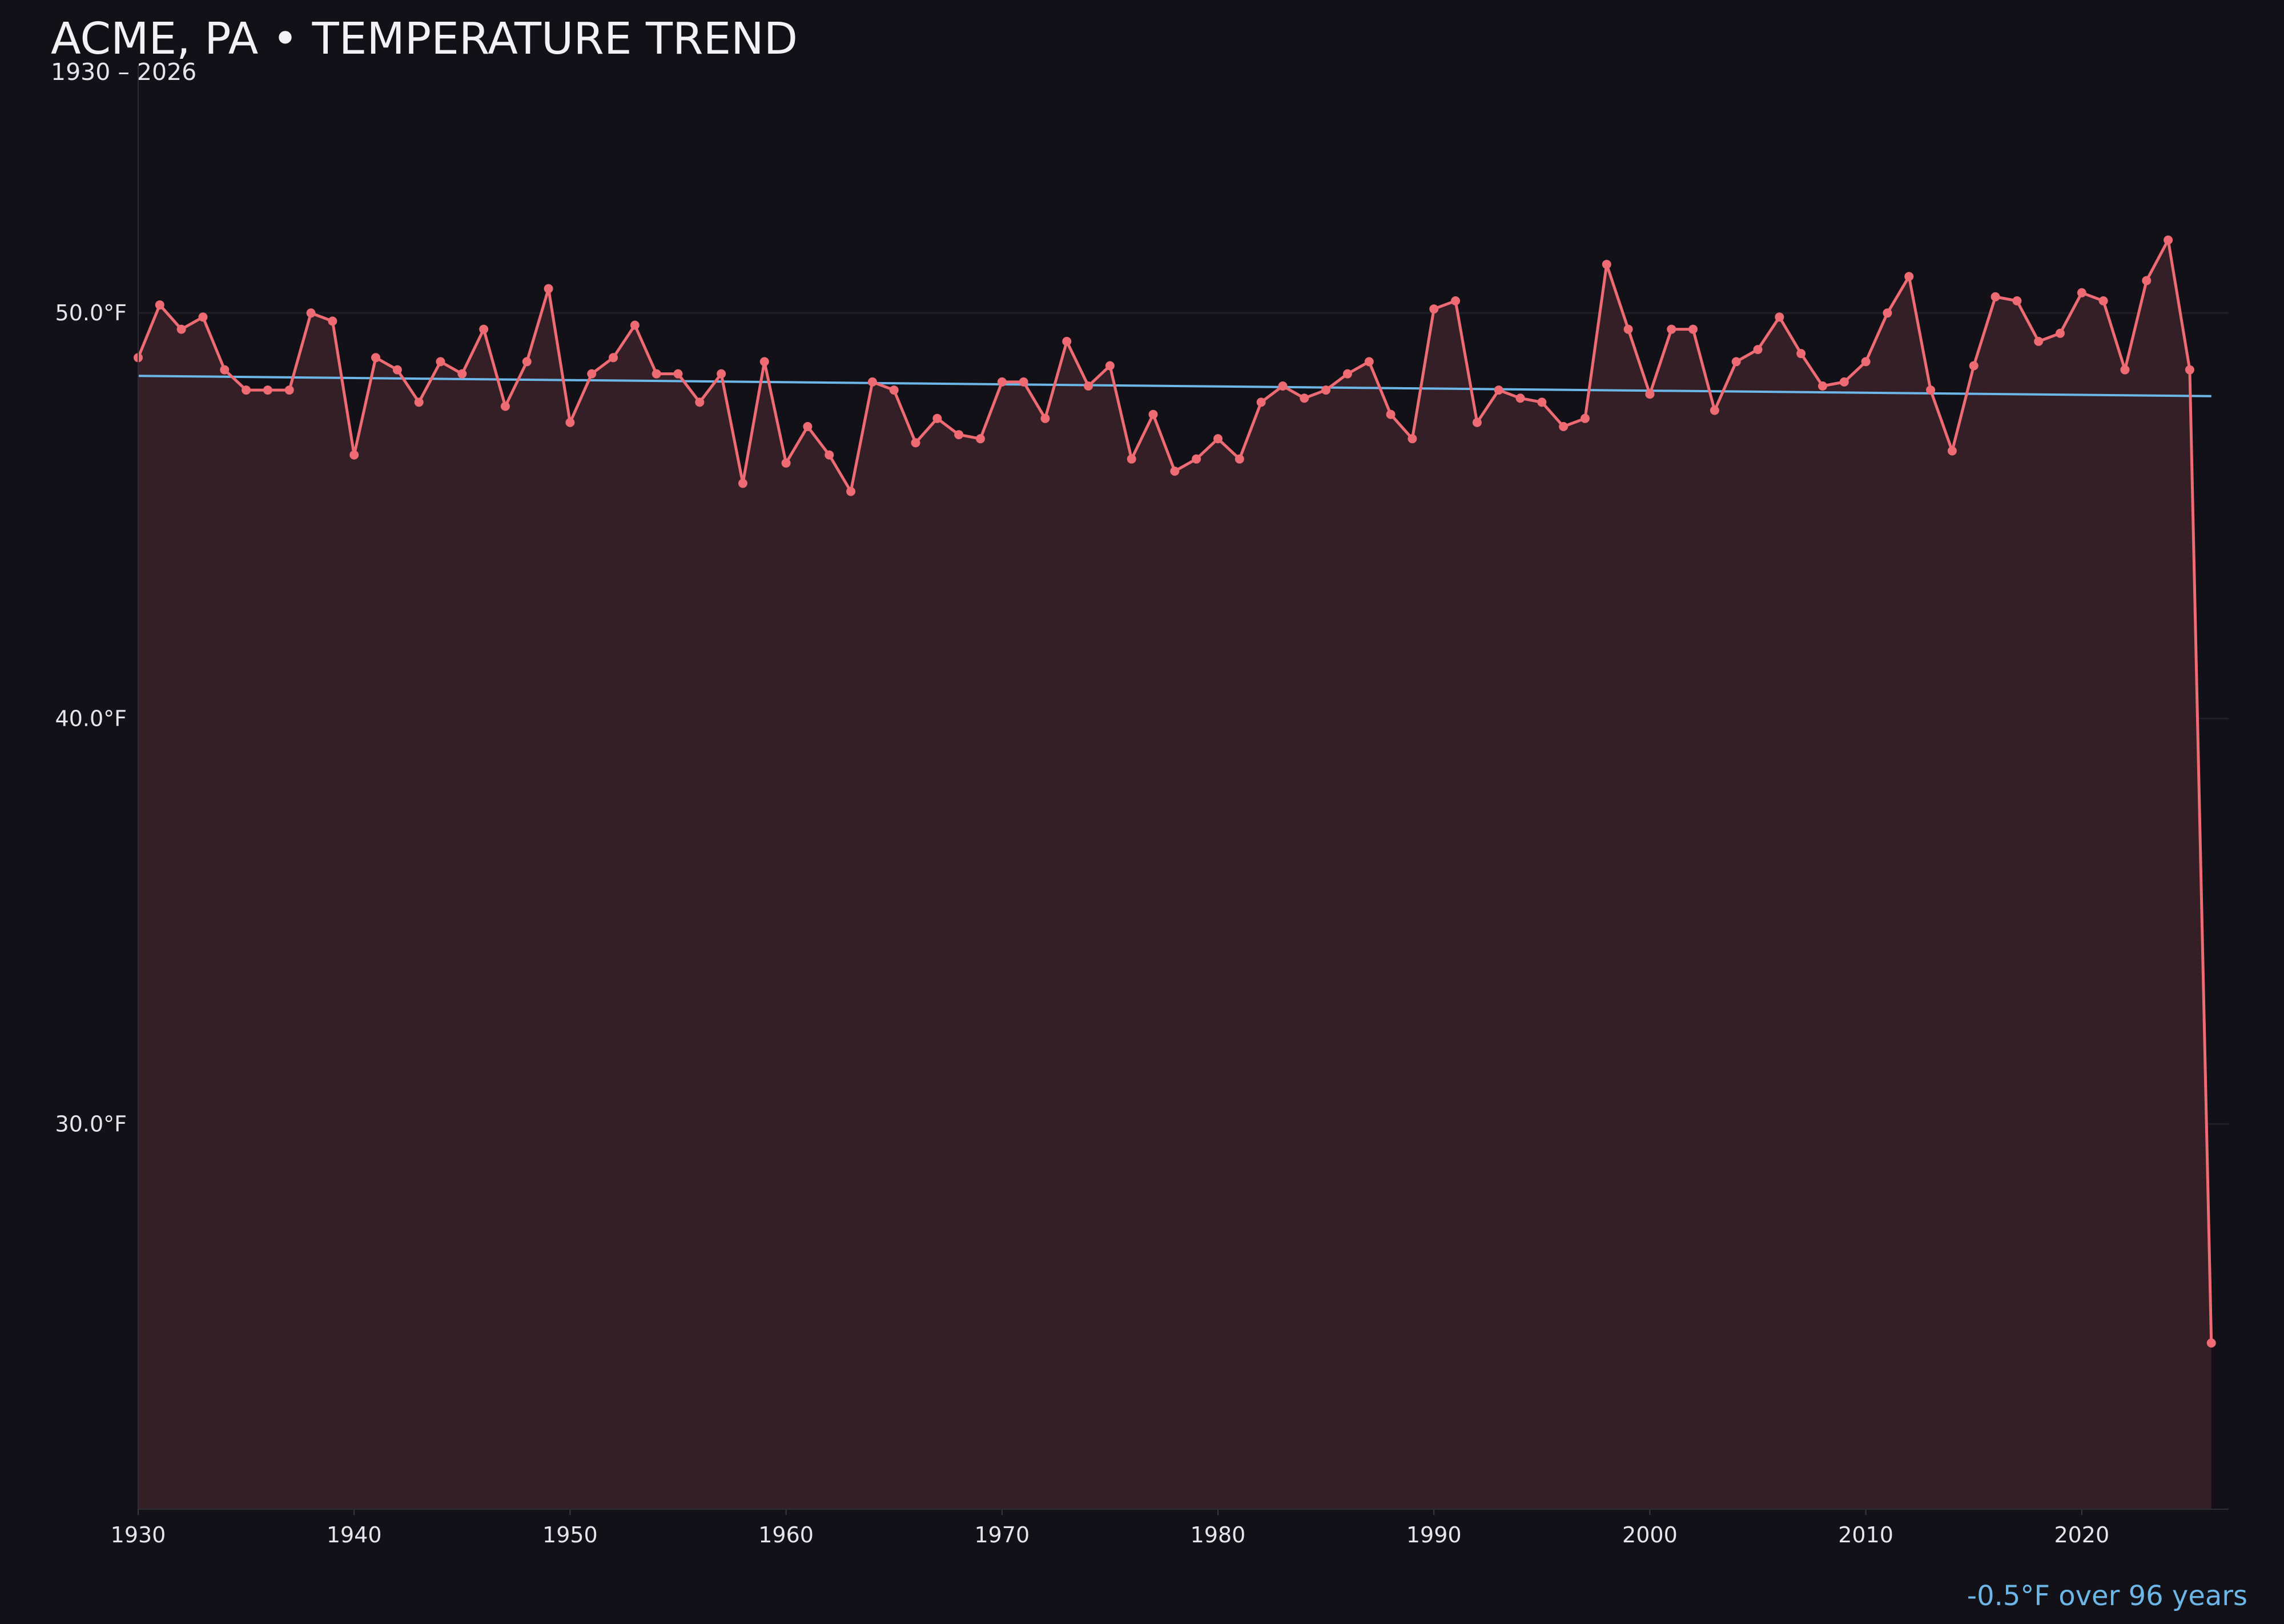 The height and width of the screenshot is (1624, 2284). I want to click on x-tick-label: 1970, so click(1002, 1534).